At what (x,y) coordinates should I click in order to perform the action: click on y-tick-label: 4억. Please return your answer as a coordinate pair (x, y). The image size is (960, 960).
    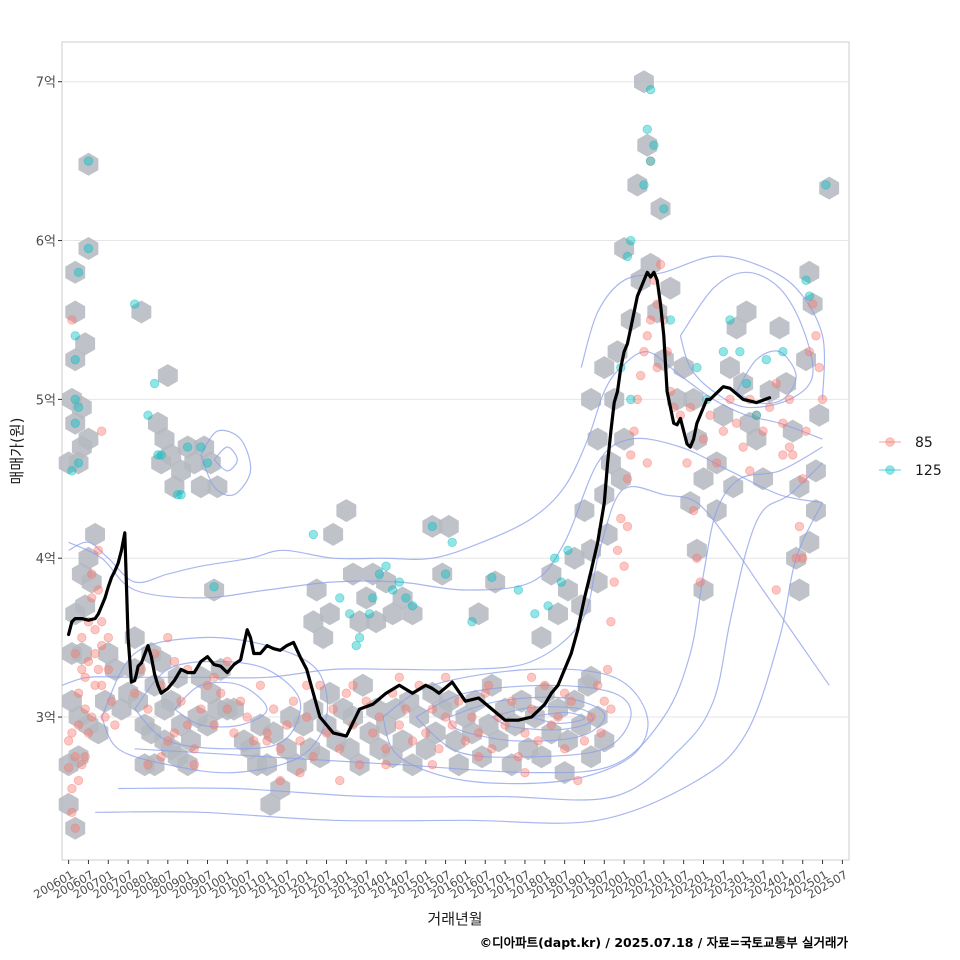
    Looking at the image, I should click on (46, 559).